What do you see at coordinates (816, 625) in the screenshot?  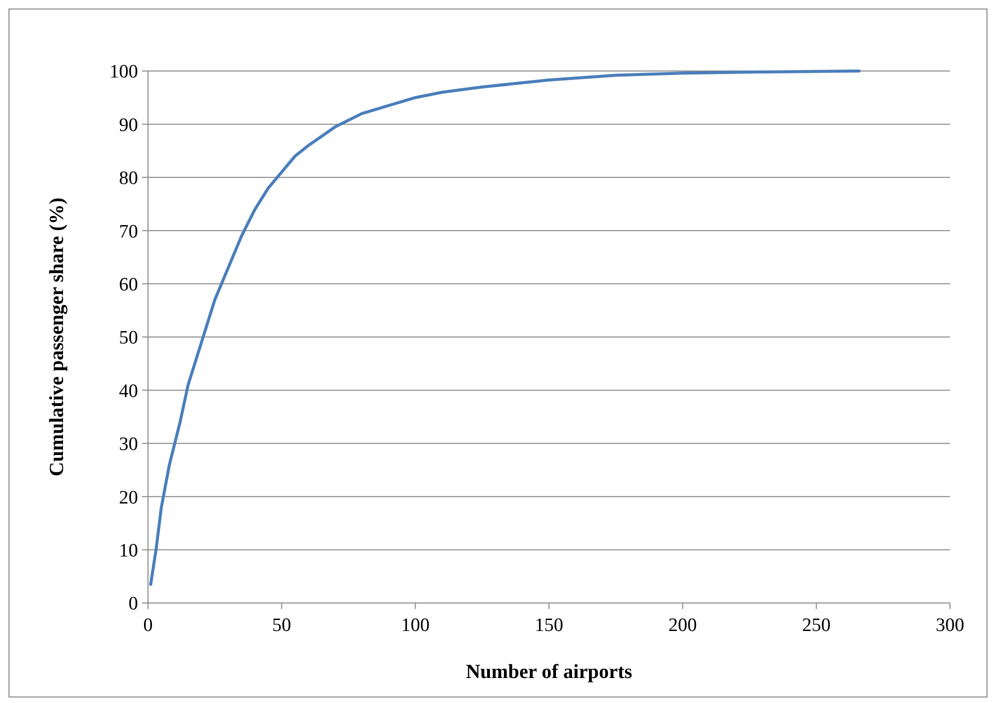 I see `x-tick-label: 250` at bounding box center [816, 625].